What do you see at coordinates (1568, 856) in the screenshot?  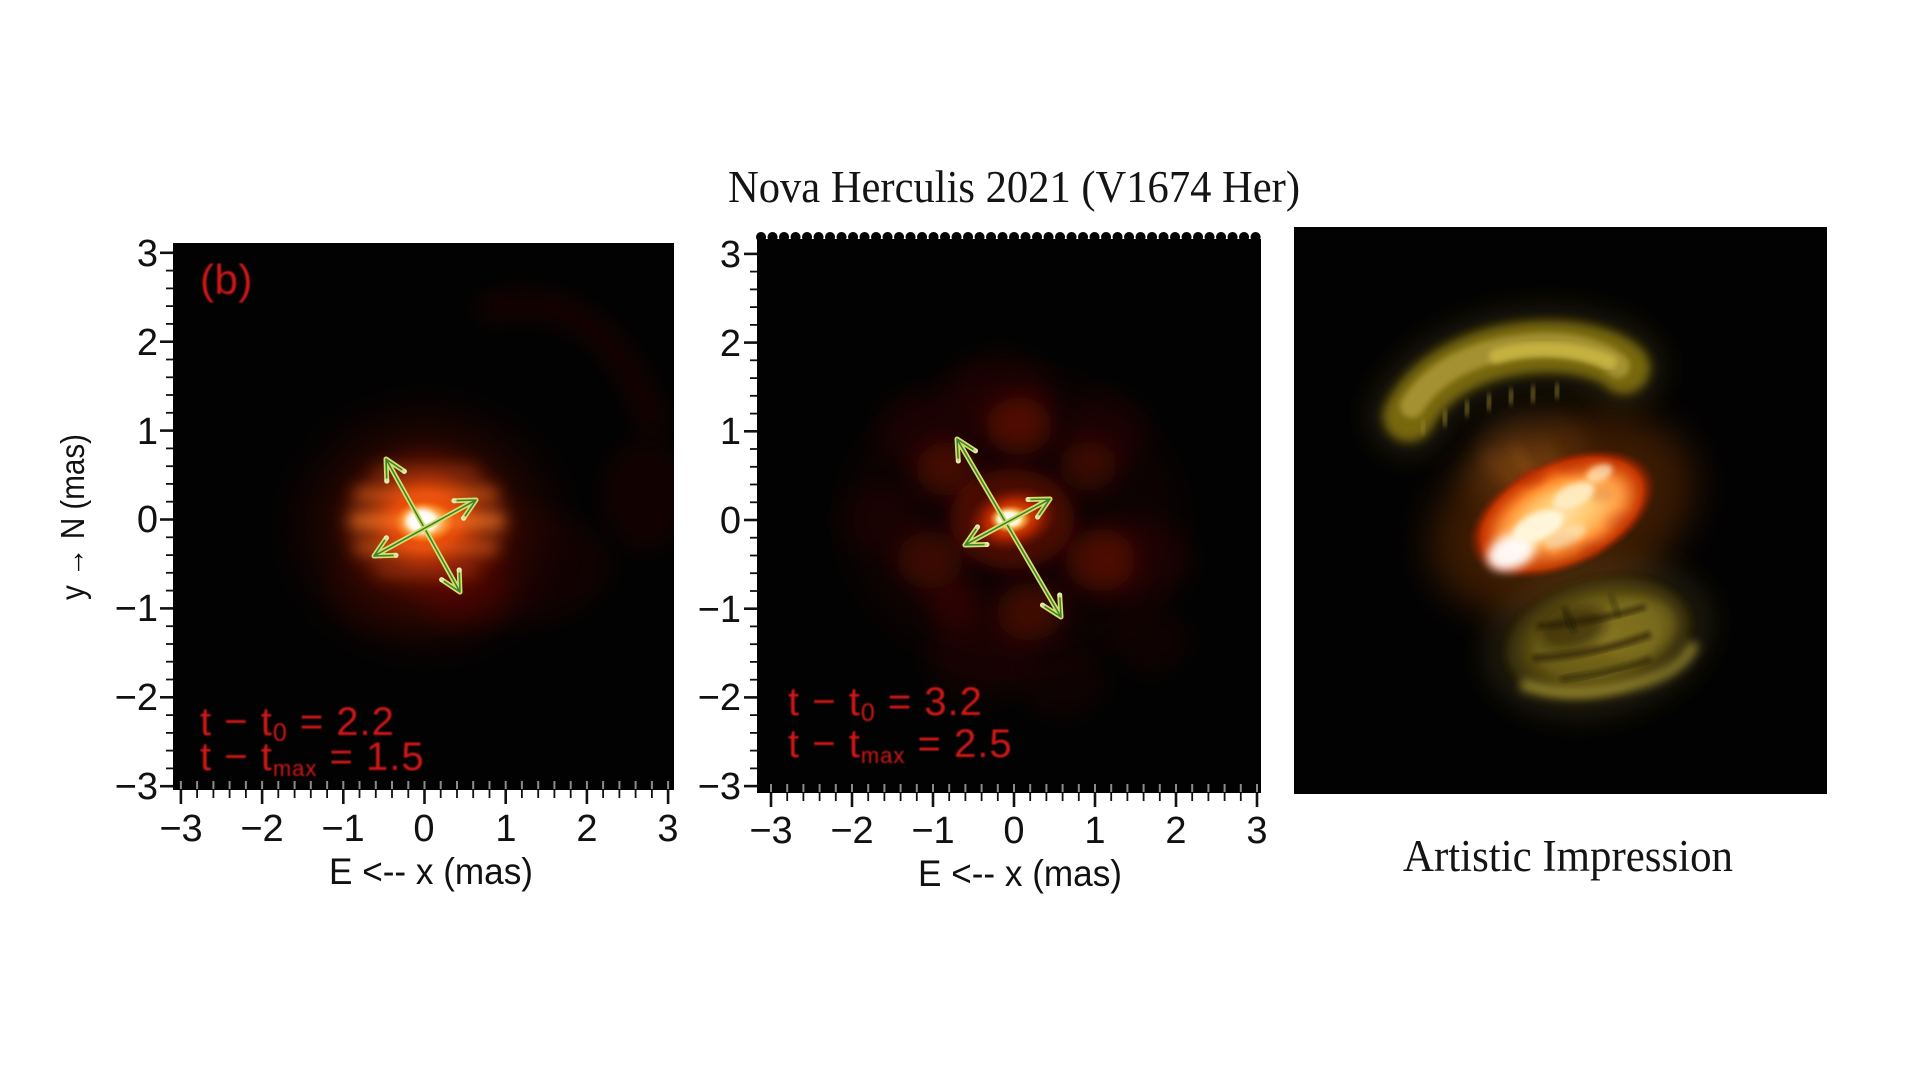 I see `svg-text: Artistic Impression` at bounding box center [1568, 856].